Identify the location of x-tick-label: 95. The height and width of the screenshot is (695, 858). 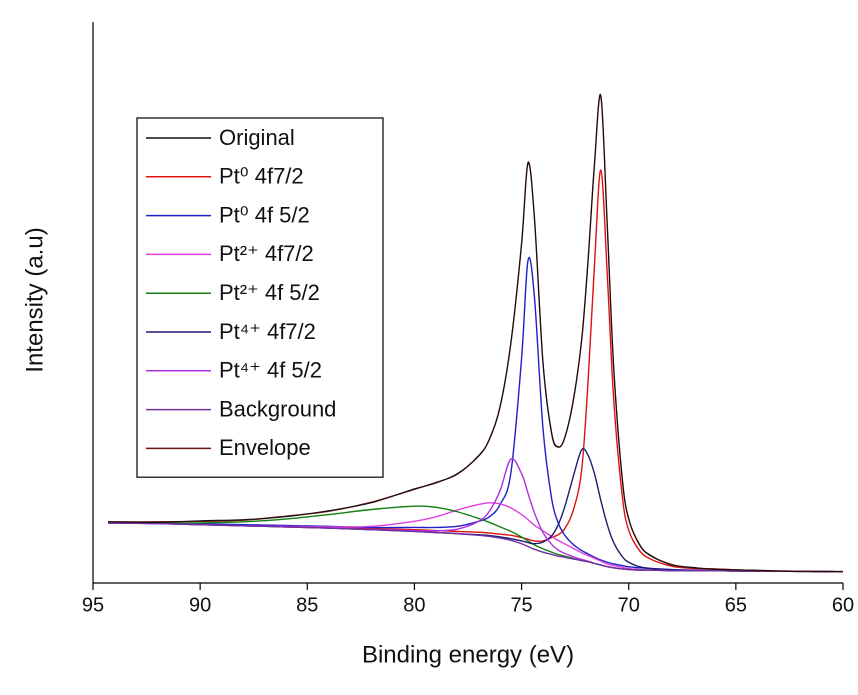
(93, 605).